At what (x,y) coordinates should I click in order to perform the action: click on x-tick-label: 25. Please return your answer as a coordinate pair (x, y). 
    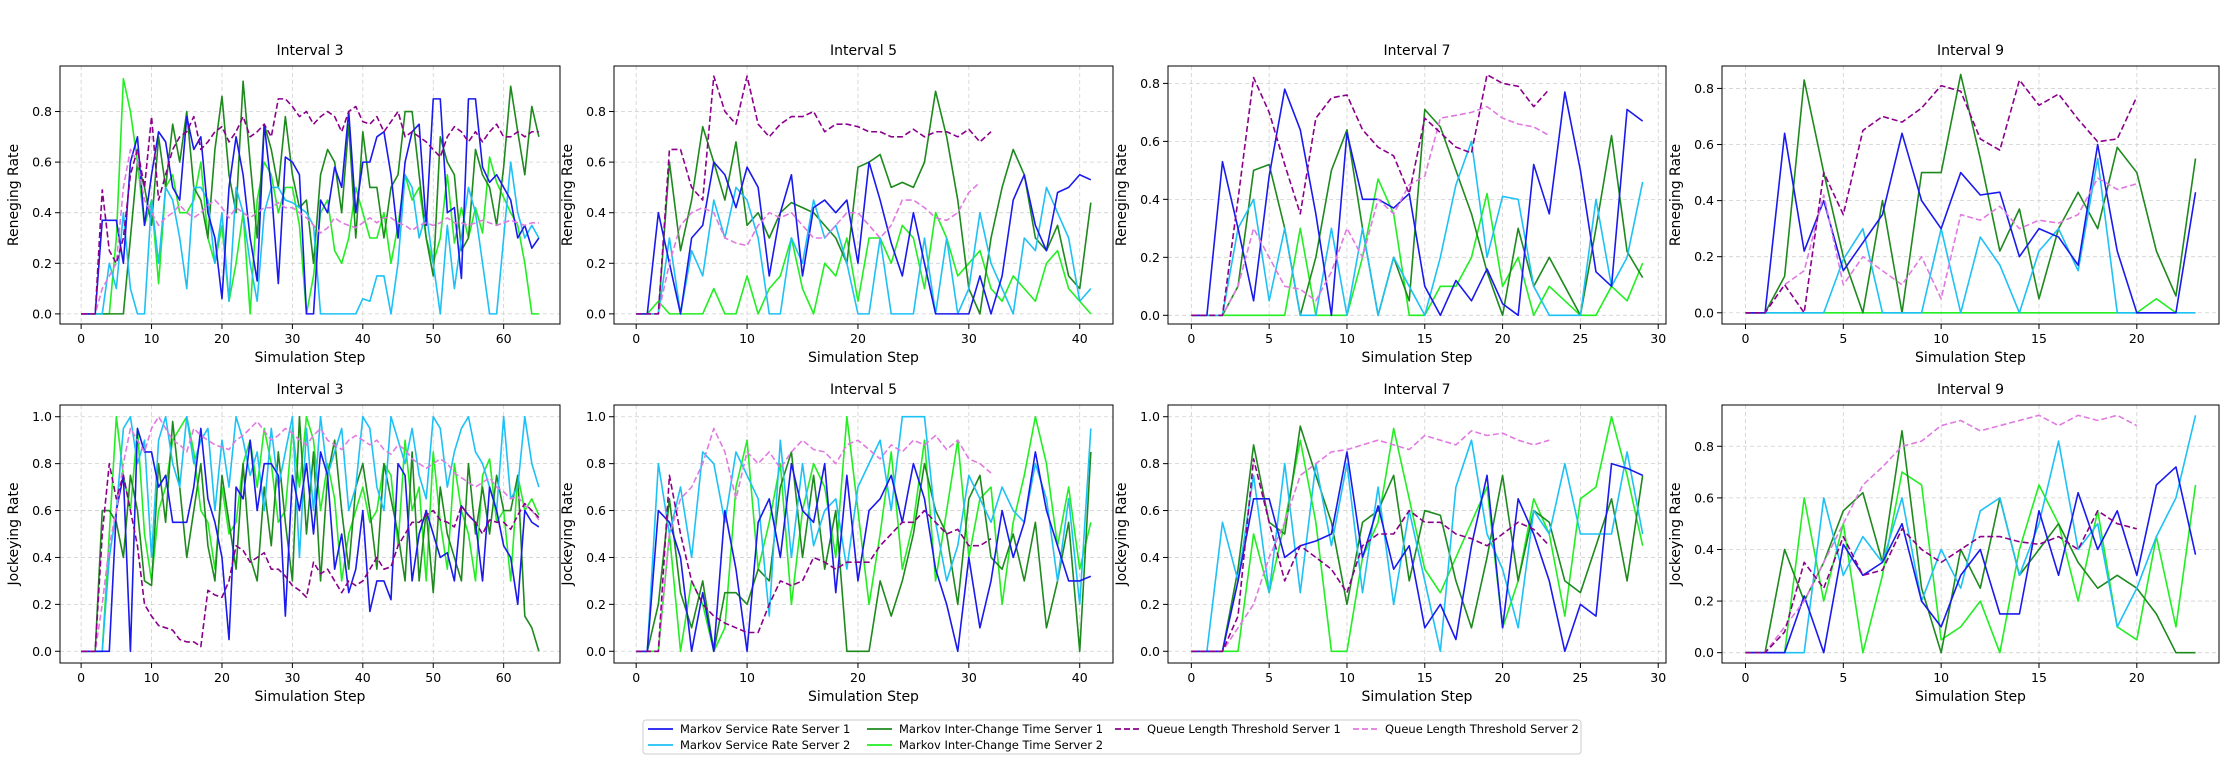
    Looking at the image, I should click on (1580, 338).